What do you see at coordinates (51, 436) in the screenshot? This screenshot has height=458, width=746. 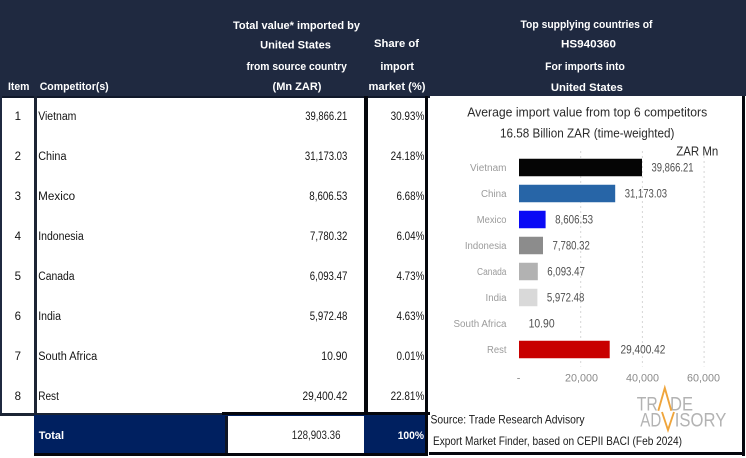 I see `svg-text: Total` at bounding box center [51, 436].